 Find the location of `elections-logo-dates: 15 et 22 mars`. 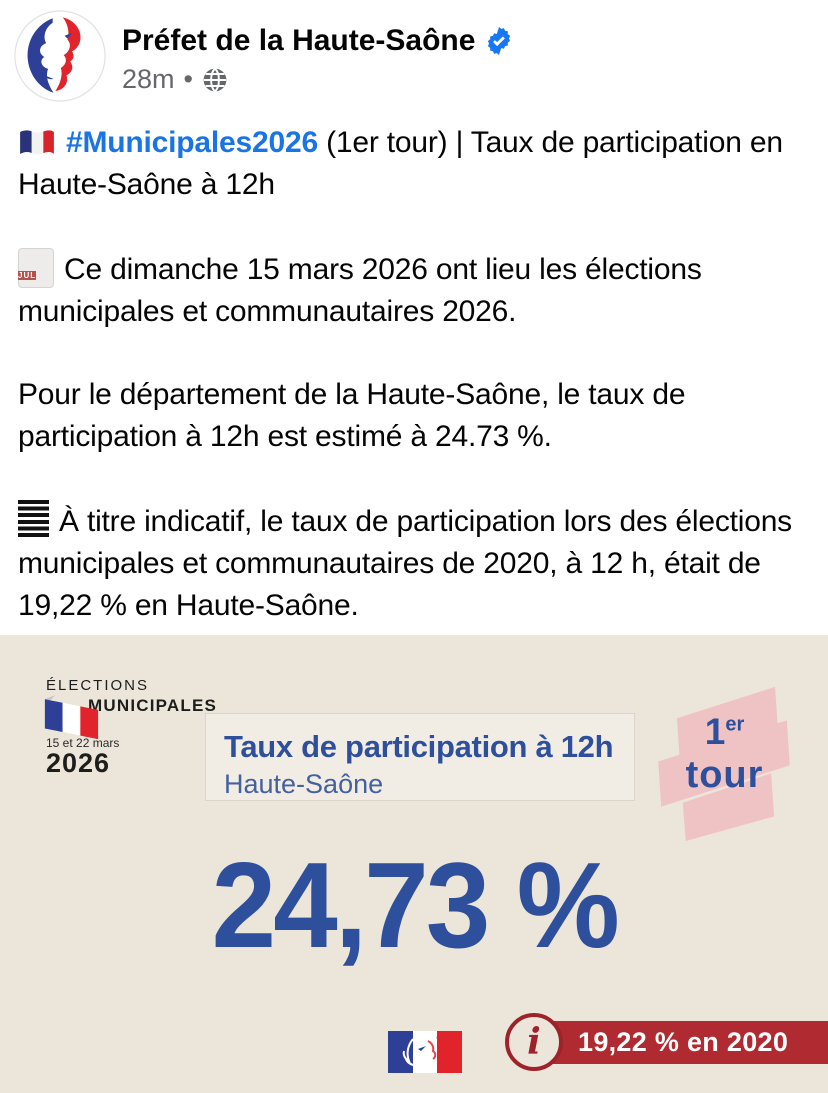

elections-logo-dates: 15 et 22 mars is located at coordinates (83, 743).